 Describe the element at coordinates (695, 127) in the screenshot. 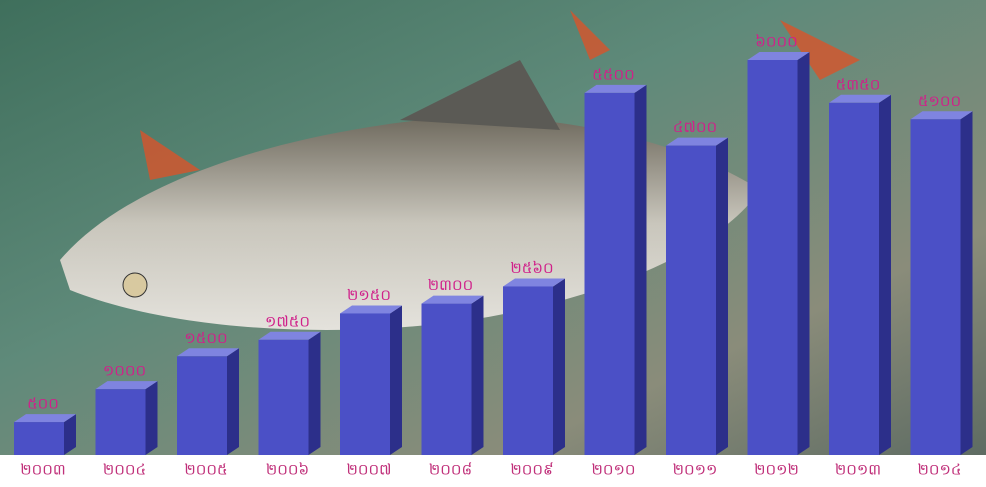

I see `value-label: ៤៧០០` at that location.